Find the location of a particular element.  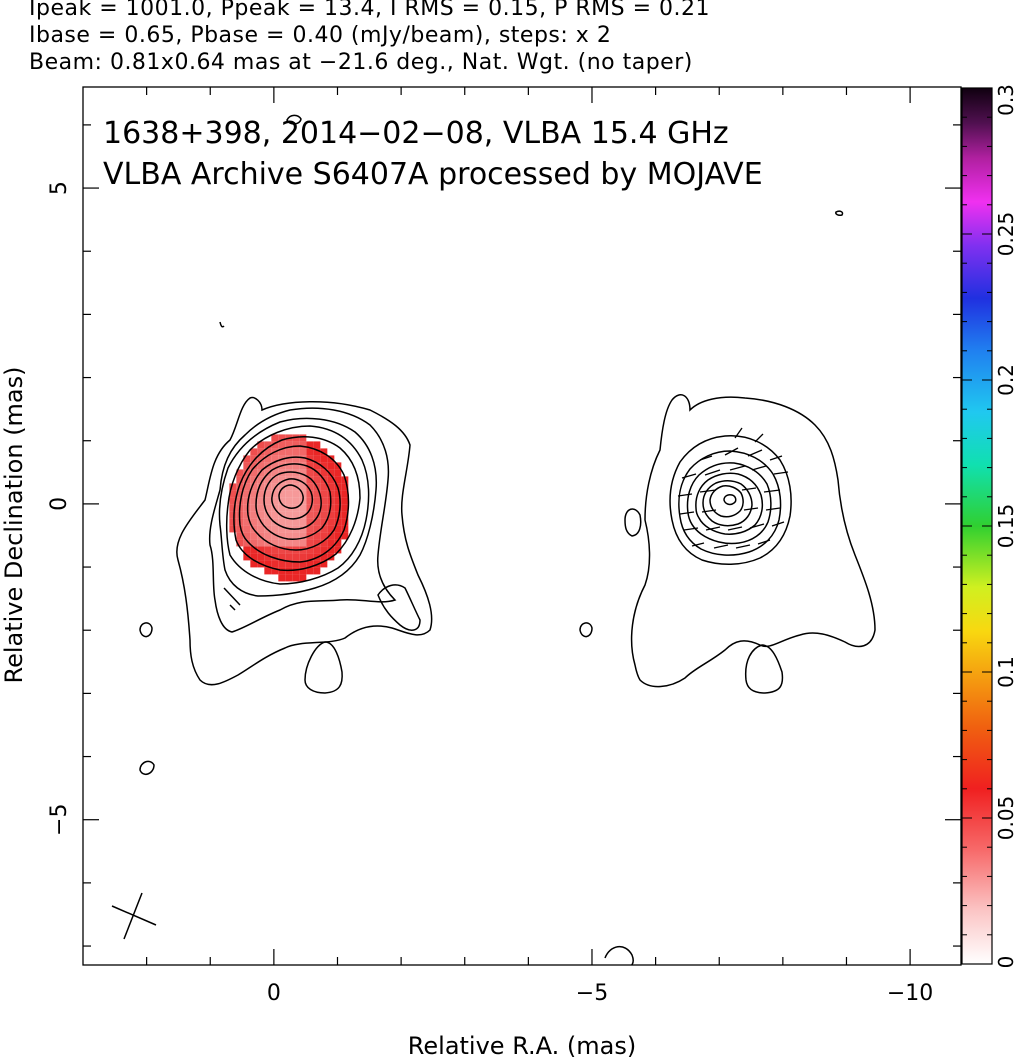

y-axis-label: Relative Declination (mas) is located at coordinates (14, 524).